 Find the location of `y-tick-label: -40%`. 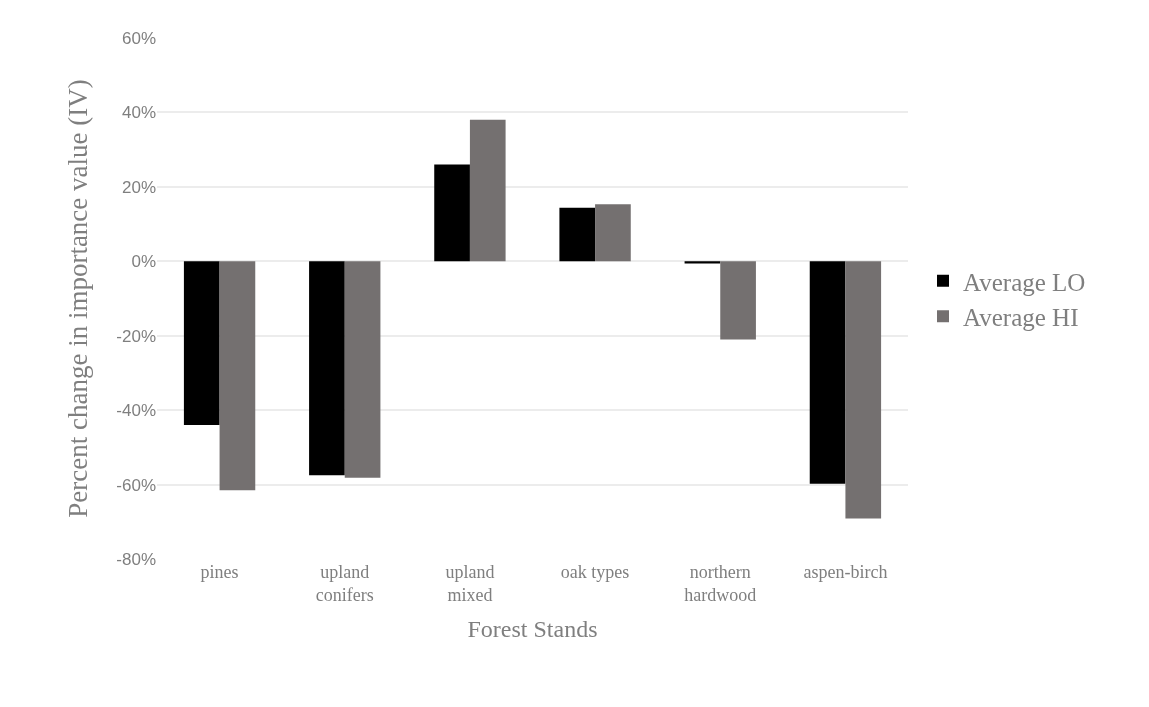

y-tick-label: -40% is located at coordinates (136, 411).